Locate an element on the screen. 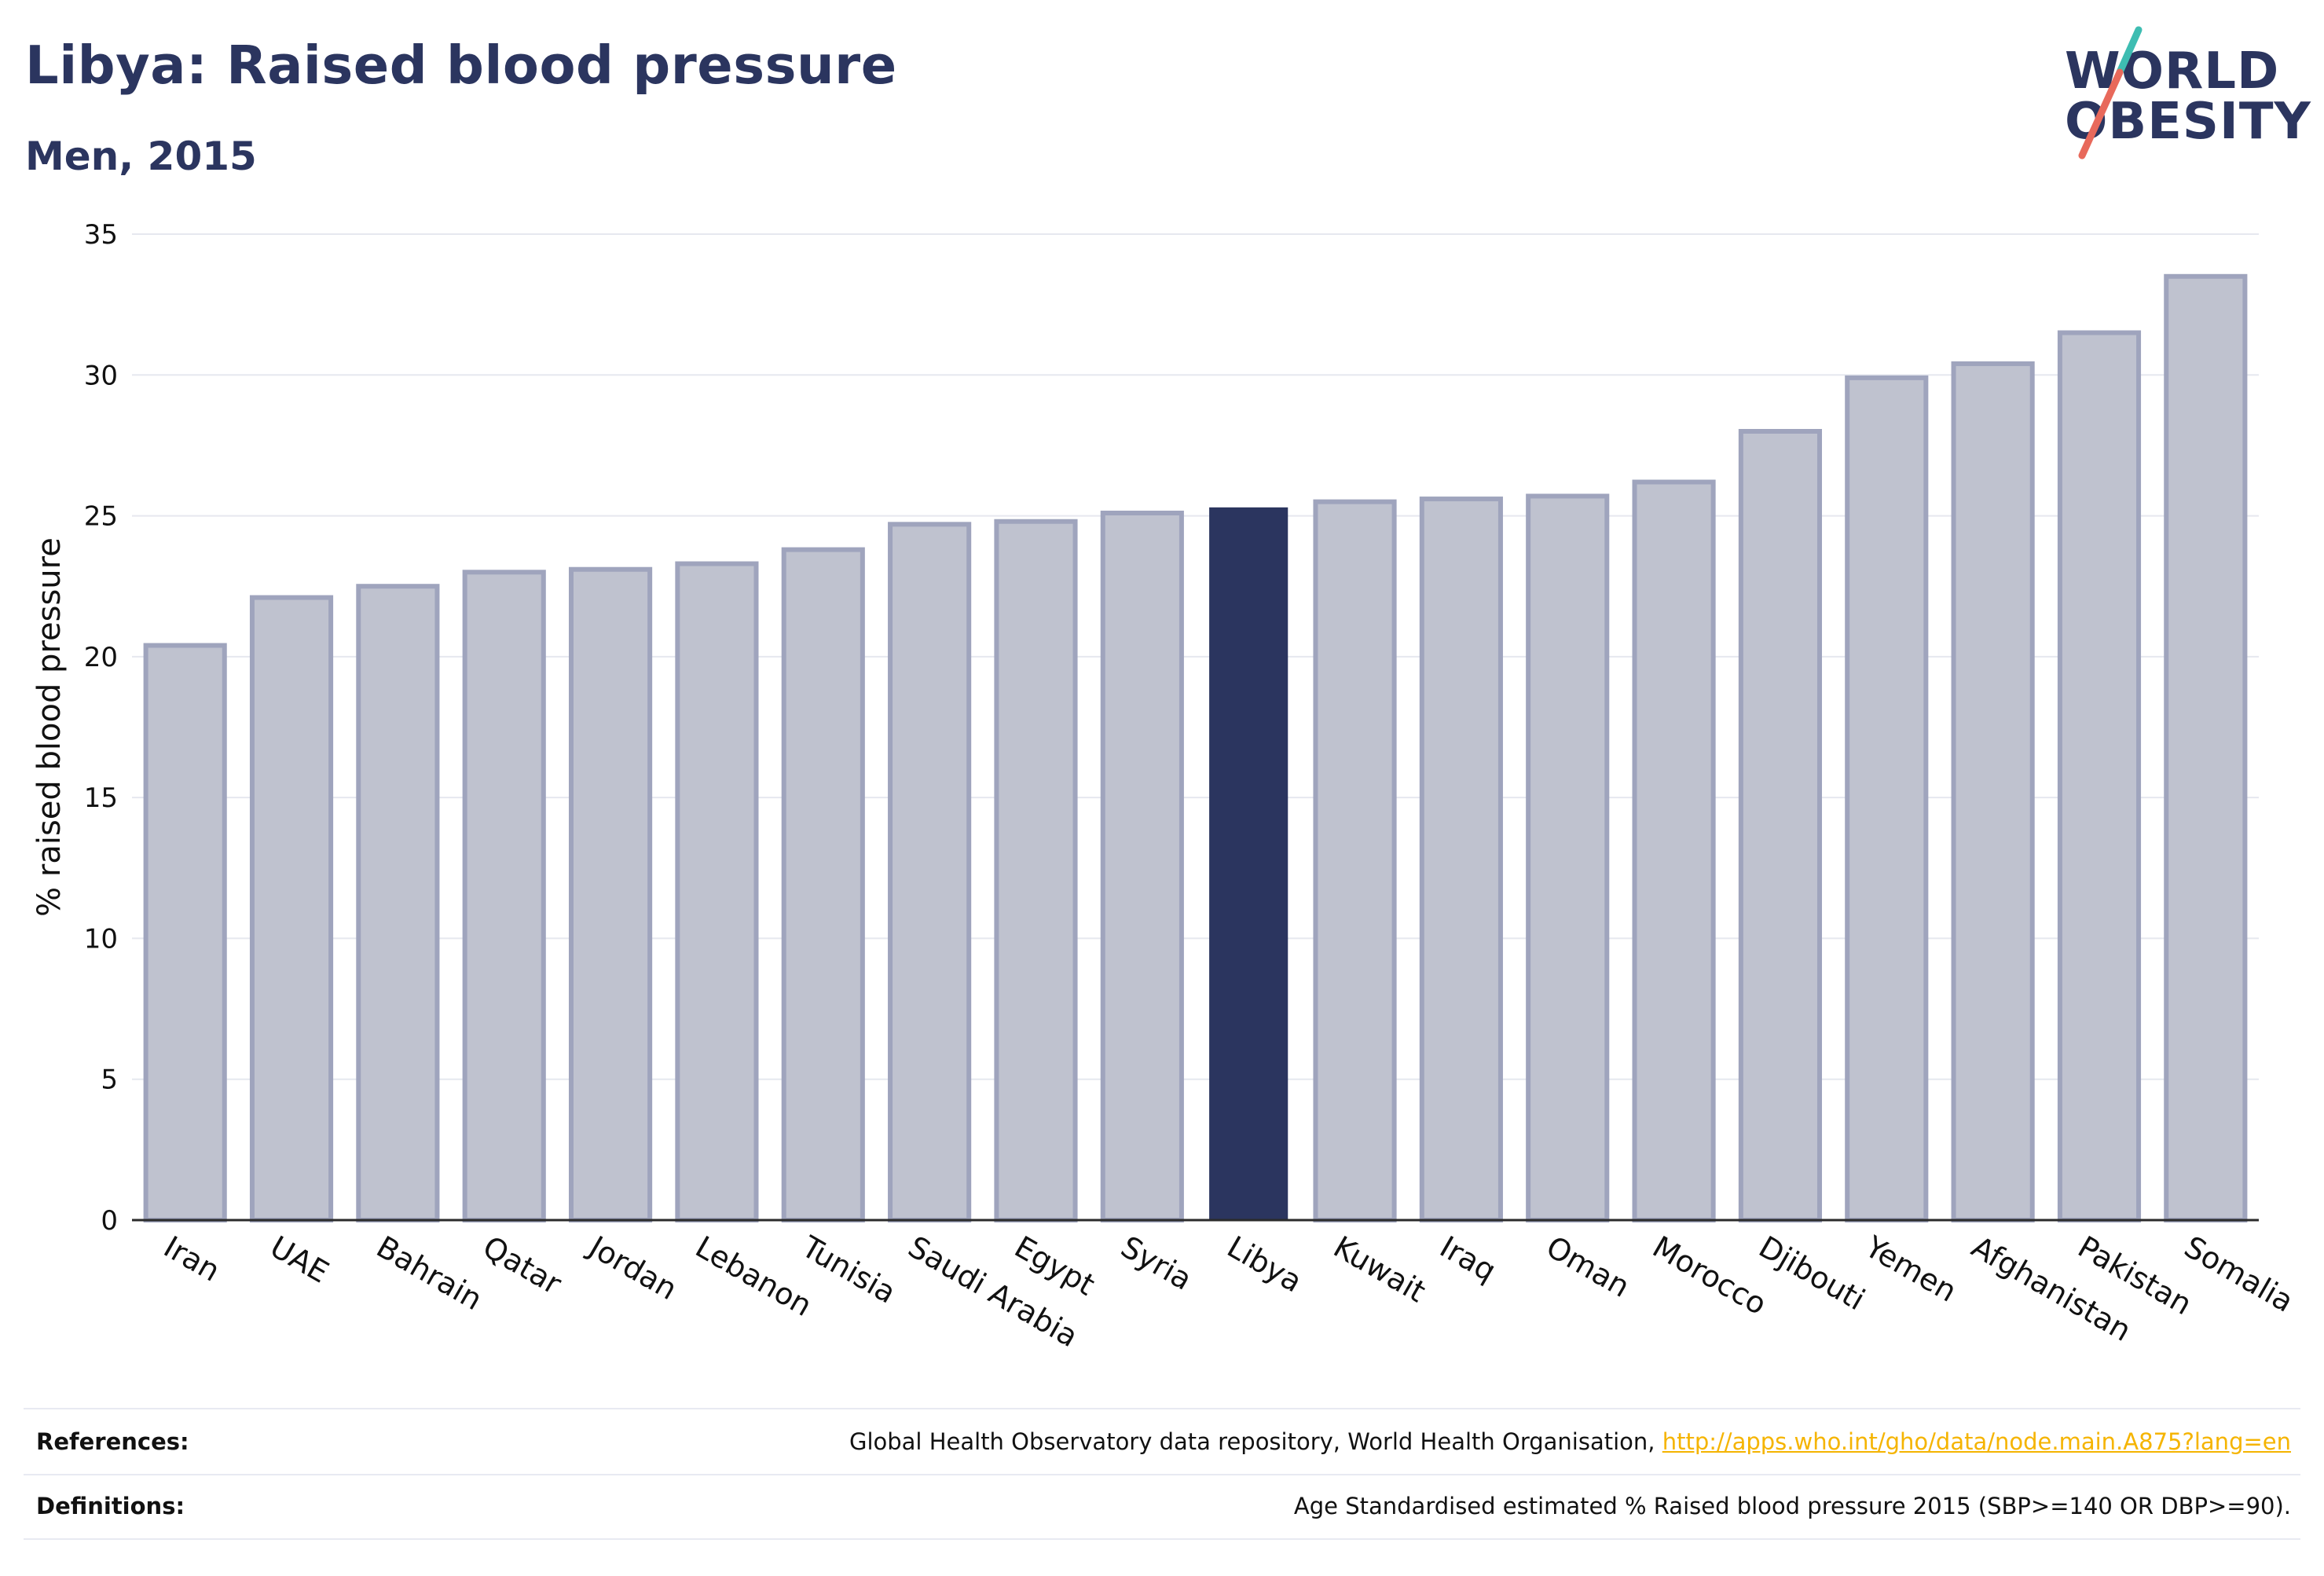 The width and height of the screenshot is (2324, 1576). bar-iran is located at coordinates (185, 932).